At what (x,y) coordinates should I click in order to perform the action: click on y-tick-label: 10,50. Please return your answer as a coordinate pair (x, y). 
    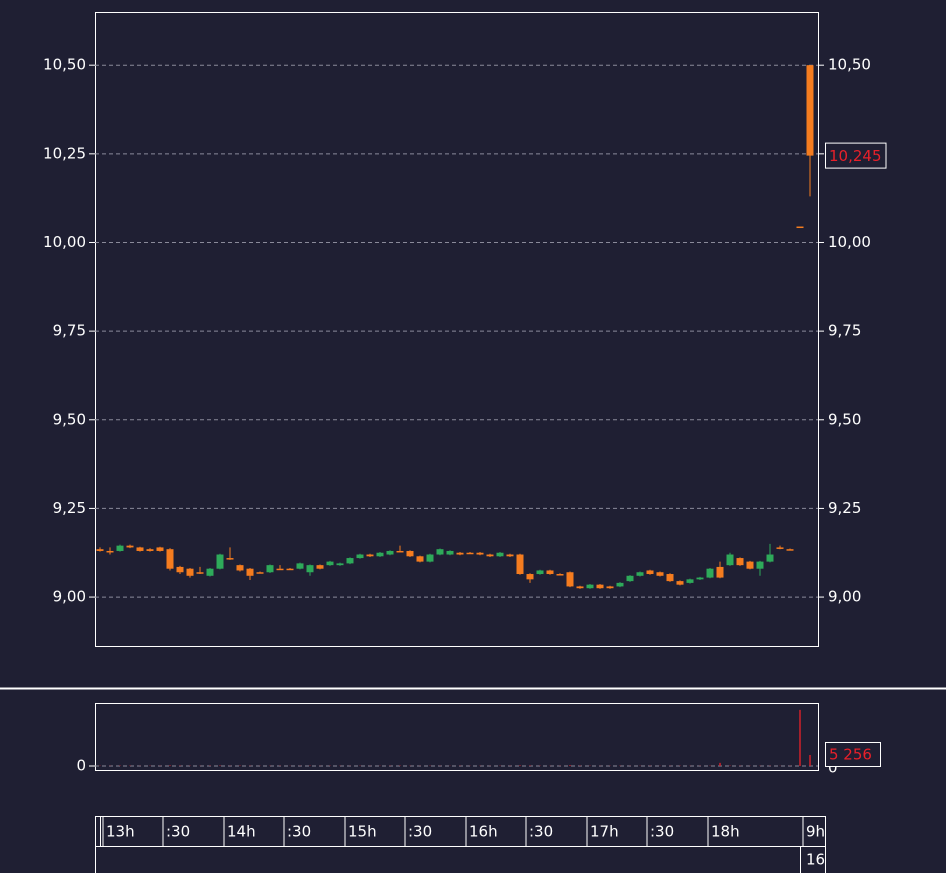
    Looking at the image, I should click on (64, 65).